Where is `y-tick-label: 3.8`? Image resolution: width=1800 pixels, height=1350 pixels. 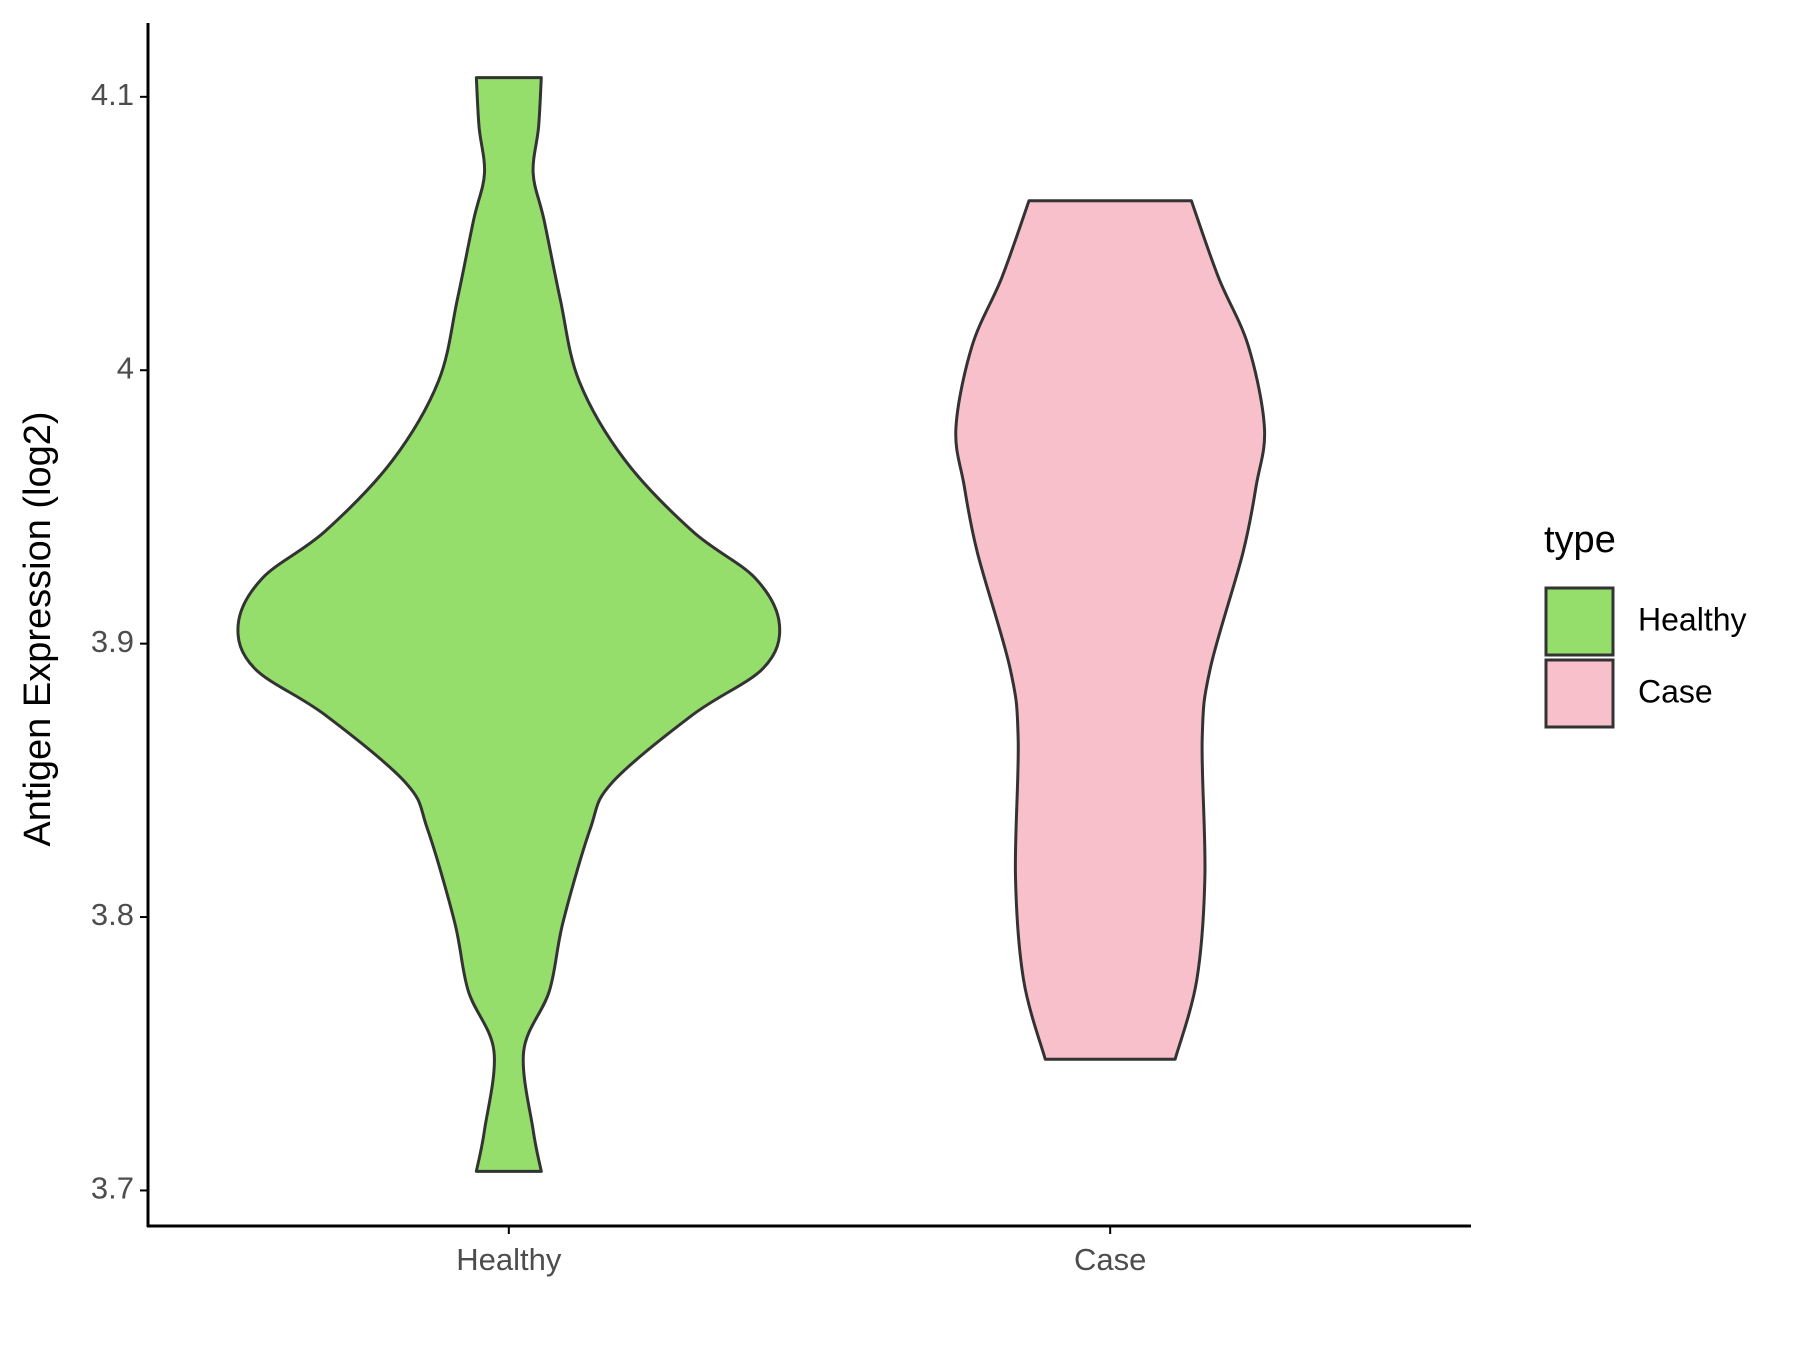 y-tick-label: 3.8 is located at coordinates (112, 914).